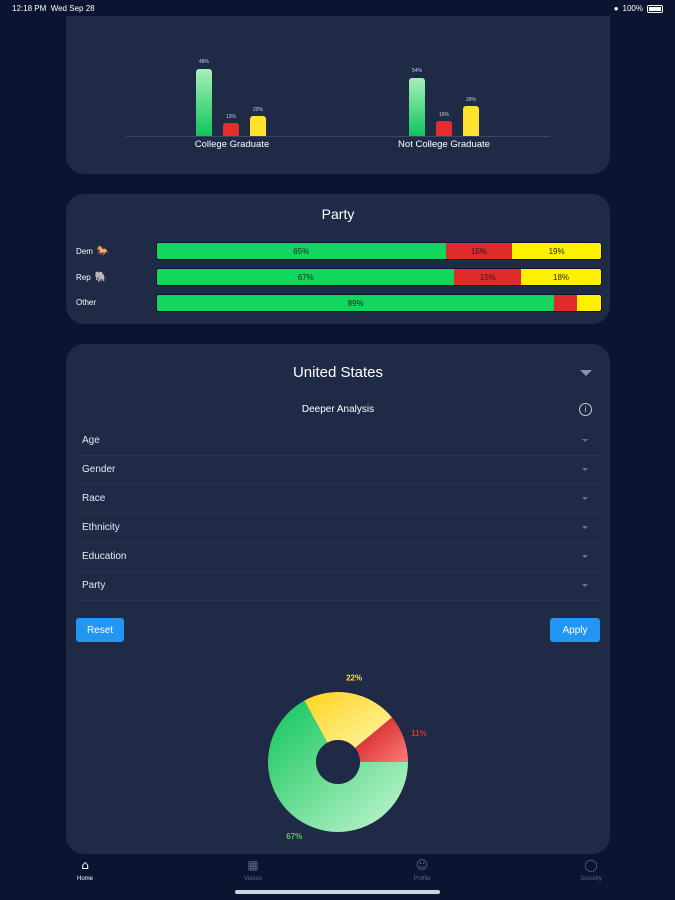 This screenshot has width=675, height=900. I want to click on info-icon: i, so click(585, 409).